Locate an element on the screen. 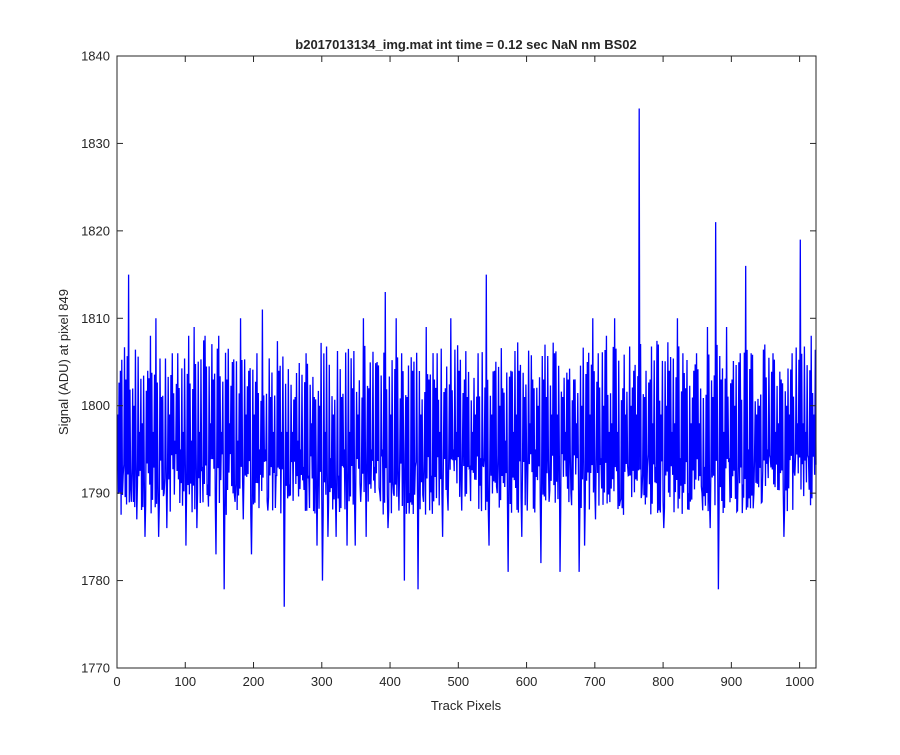 The image size is (900, 755). y-tick-label: 1800 is located at coordinates (95, 405).